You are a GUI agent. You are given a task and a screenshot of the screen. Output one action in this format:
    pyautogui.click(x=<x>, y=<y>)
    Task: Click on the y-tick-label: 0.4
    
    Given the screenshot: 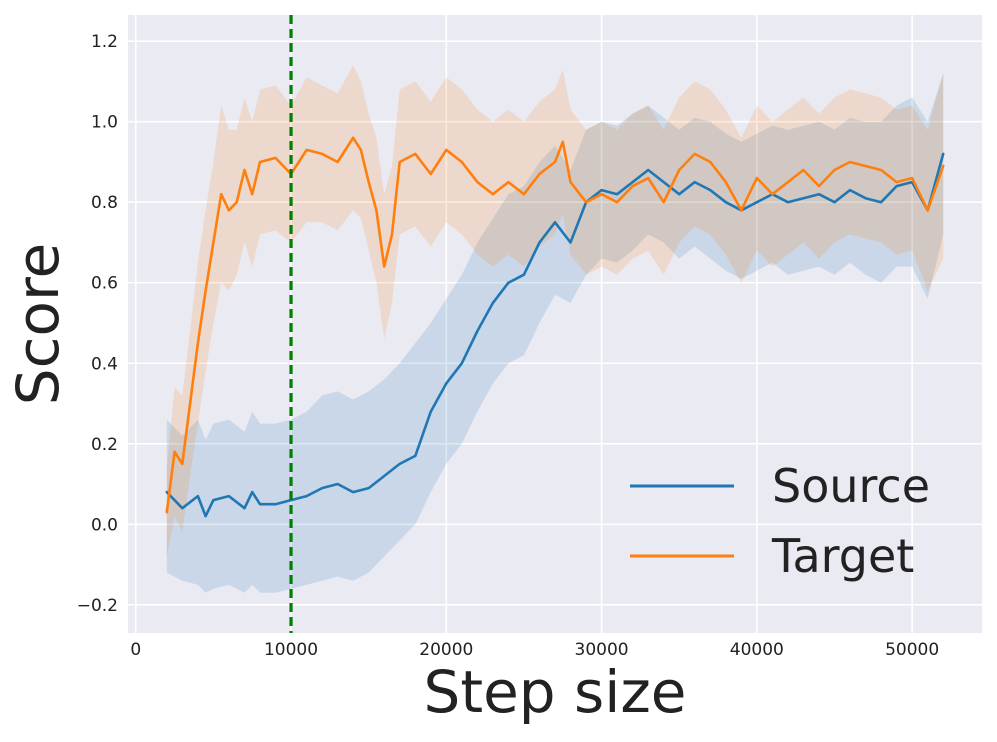 What is the action you would take?
    pyautogui.click(x=104, y=364)
    